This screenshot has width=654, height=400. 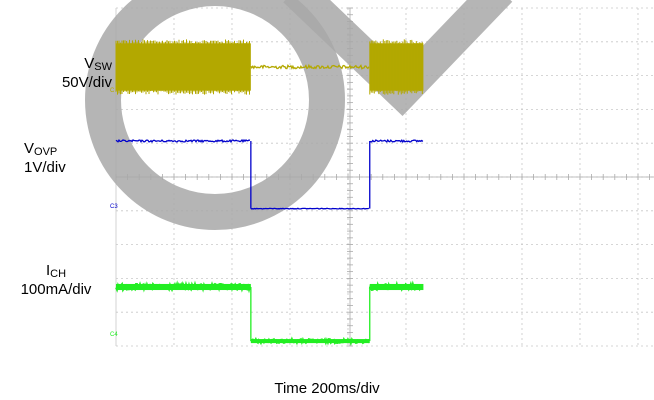 I want to click on x-axis-label: Time 200ms/div, so click(x=327, y=388).